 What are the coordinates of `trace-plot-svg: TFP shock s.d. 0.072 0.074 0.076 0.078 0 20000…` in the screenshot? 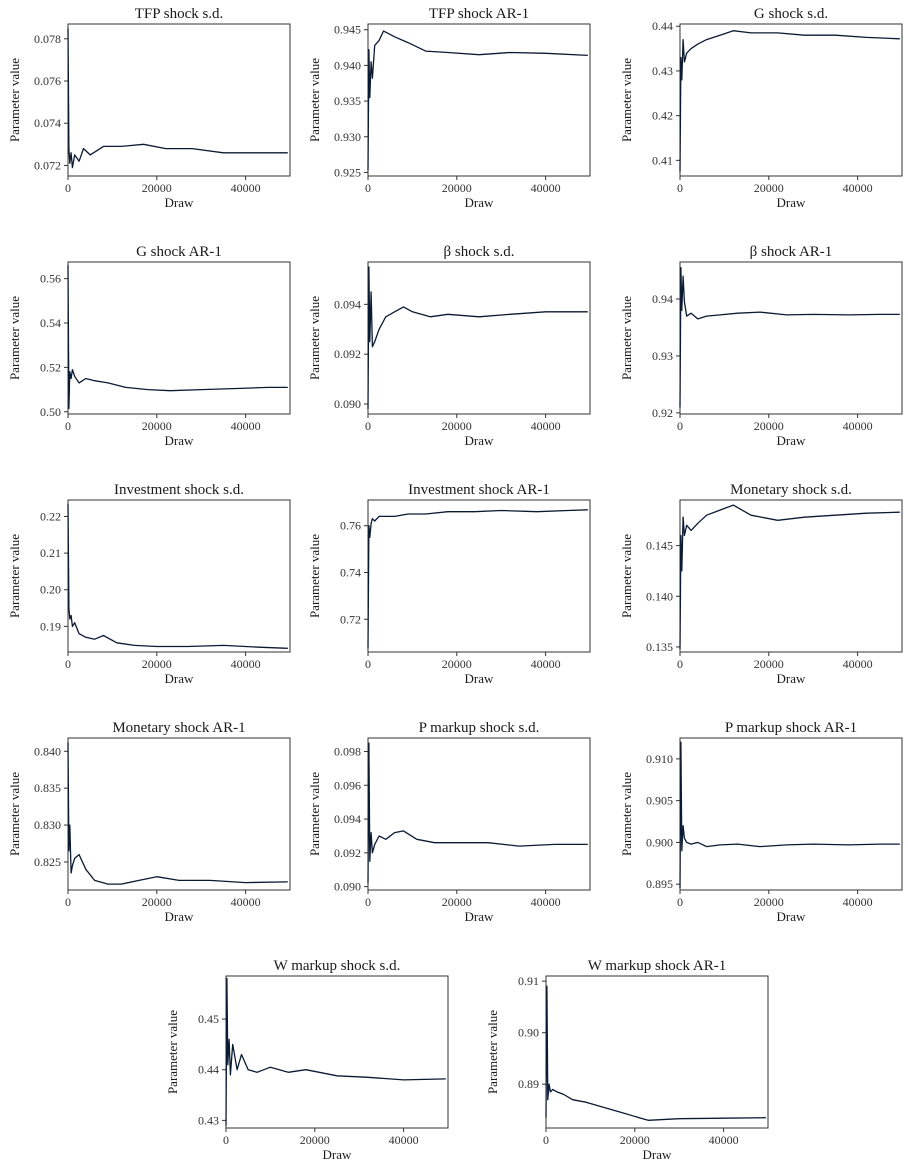 It's located at (149, 108).